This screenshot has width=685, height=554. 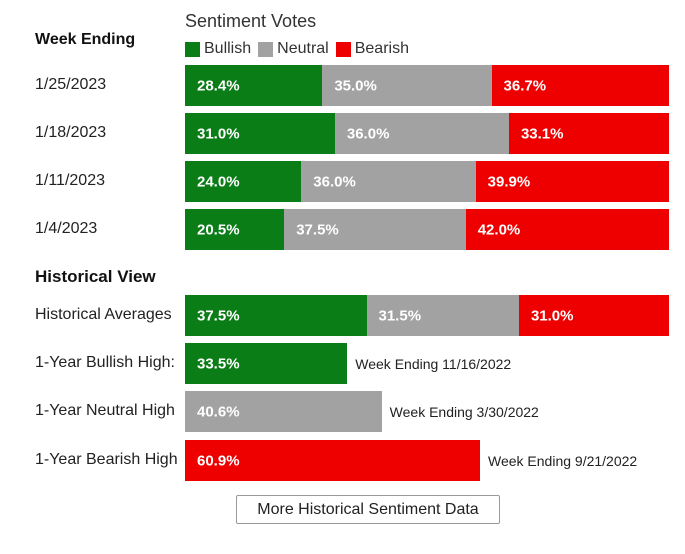 I want to click on bar-segment-bullish: 28.4%, so click(x=254, y=85).